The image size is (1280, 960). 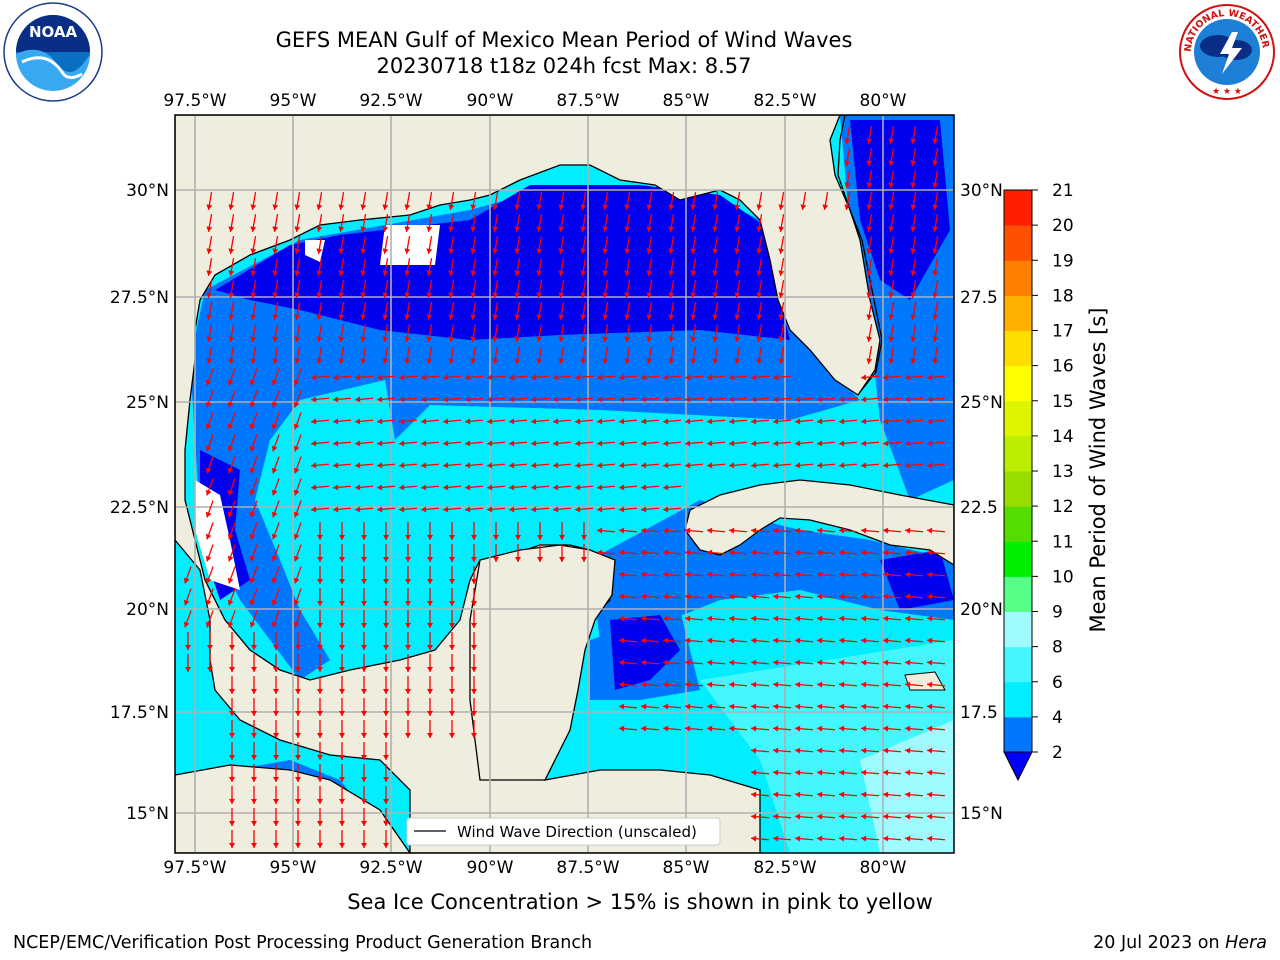 I want to click on florida-coastline, so click(x=860, y=254).